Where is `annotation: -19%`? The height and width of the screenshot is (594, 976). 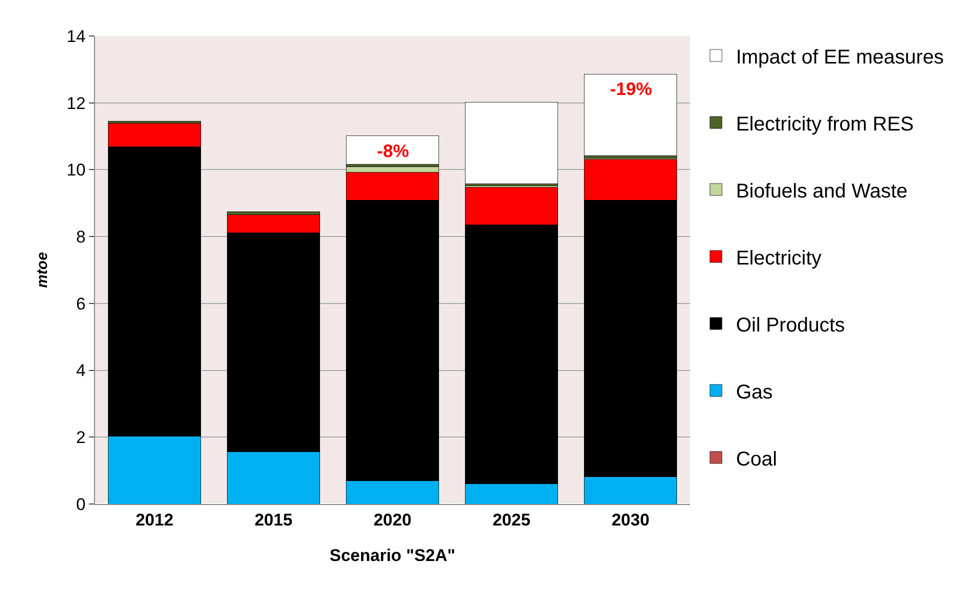 annotation: -19% is located at coordinates (631, 89).